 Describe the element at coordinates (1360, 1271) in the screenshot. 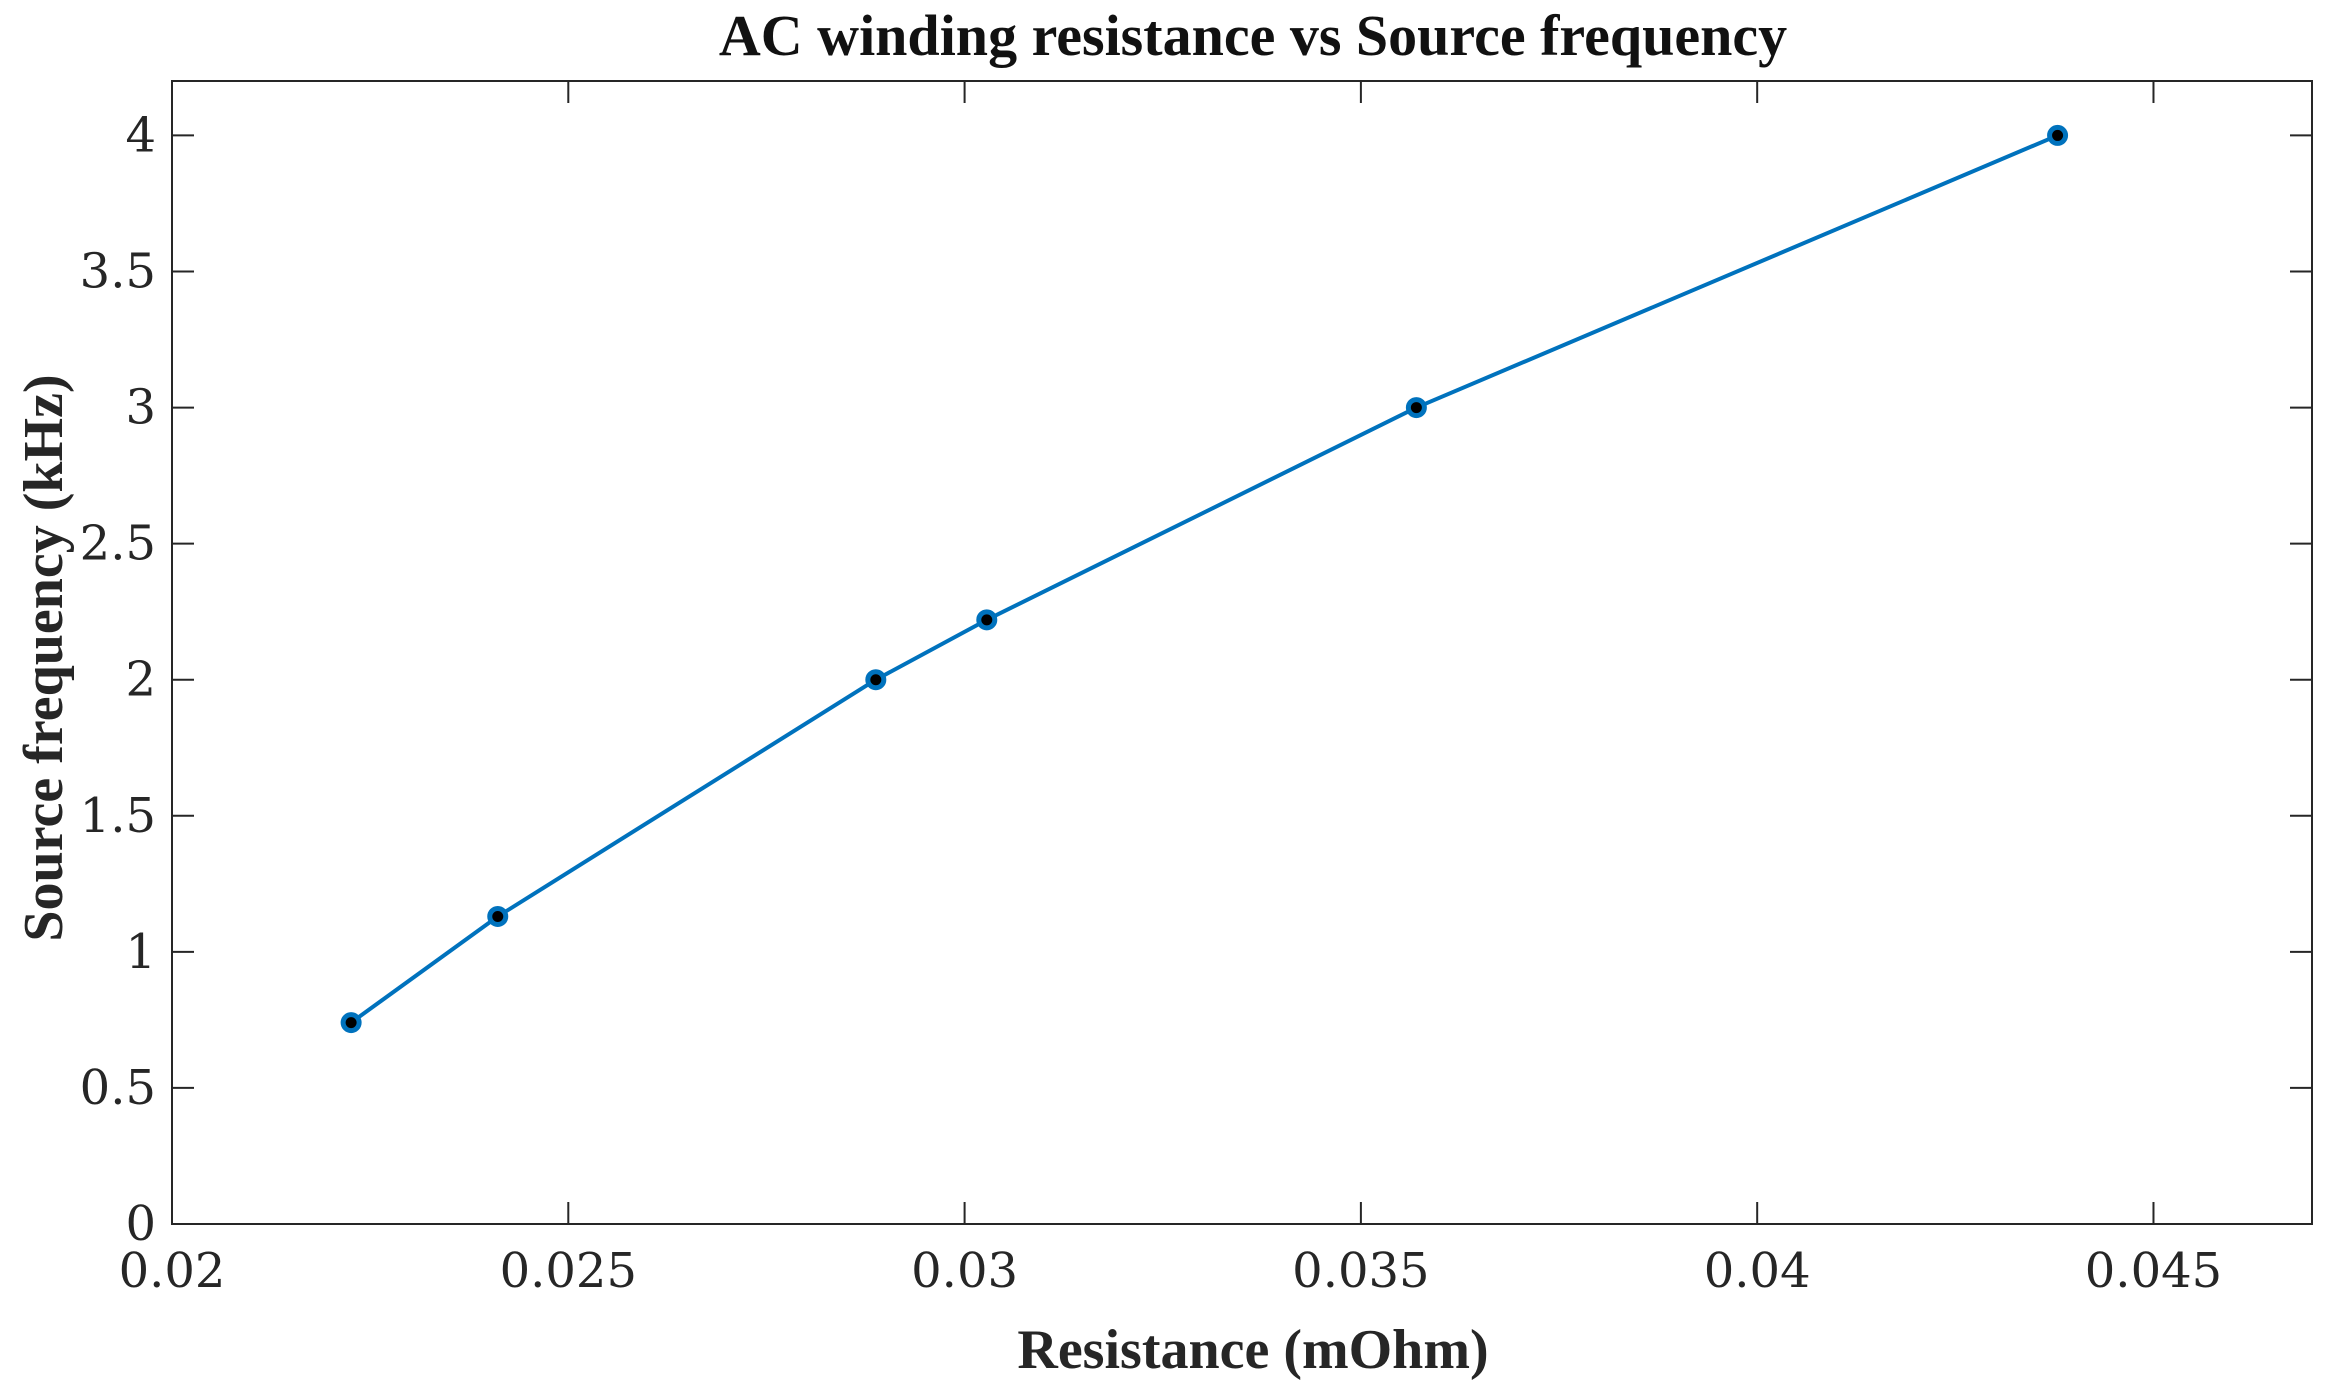

I see `x-tick-label: 0.035` at that location.